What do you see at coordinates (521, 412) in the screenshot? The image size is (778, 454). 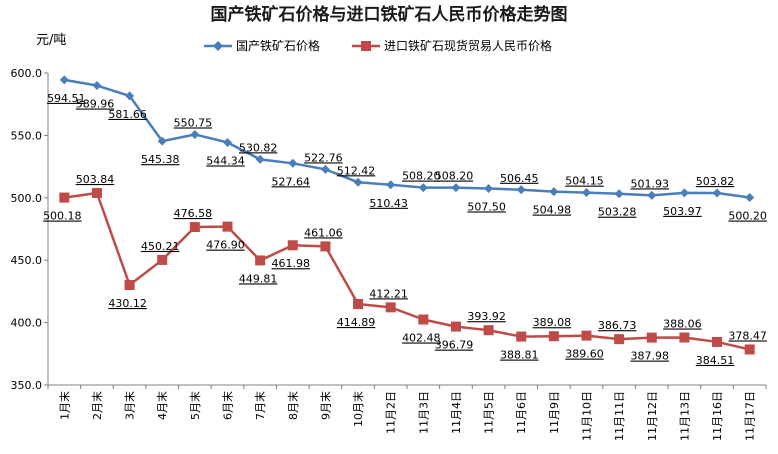 I see `x-tick-label: 11月6日` at bounding box center [521, 412].